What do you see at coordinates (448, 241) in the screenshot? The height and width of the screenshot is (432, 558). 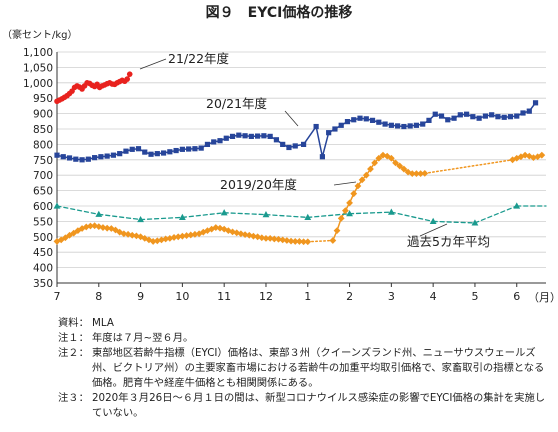 I see `series-label-avg5: 過去5カ年平均` at bounding box center [448, 241].